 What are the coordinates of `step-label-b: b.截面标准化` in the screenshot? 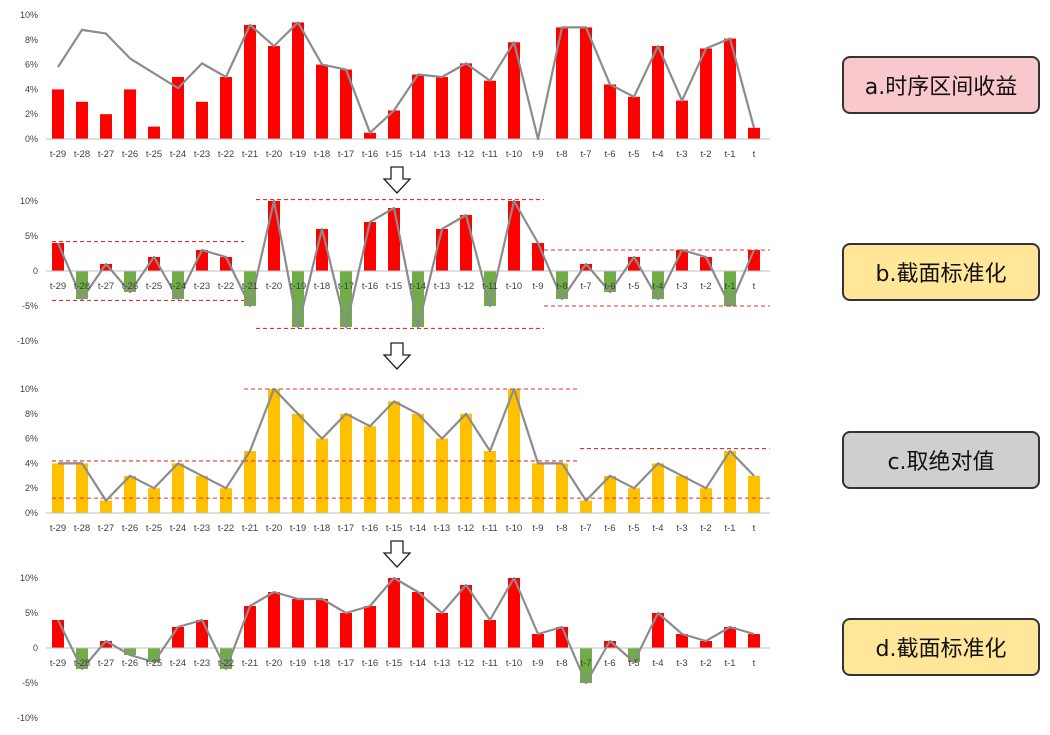 It's located at (941, 272).